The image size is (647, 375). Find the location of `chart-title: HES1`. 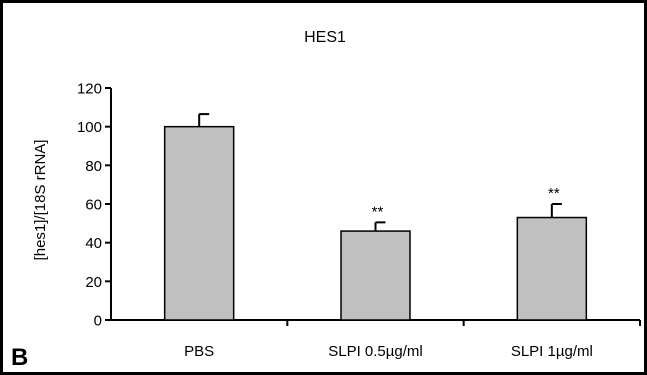

chart-title: HES1 is located at coordinates (325, 37).